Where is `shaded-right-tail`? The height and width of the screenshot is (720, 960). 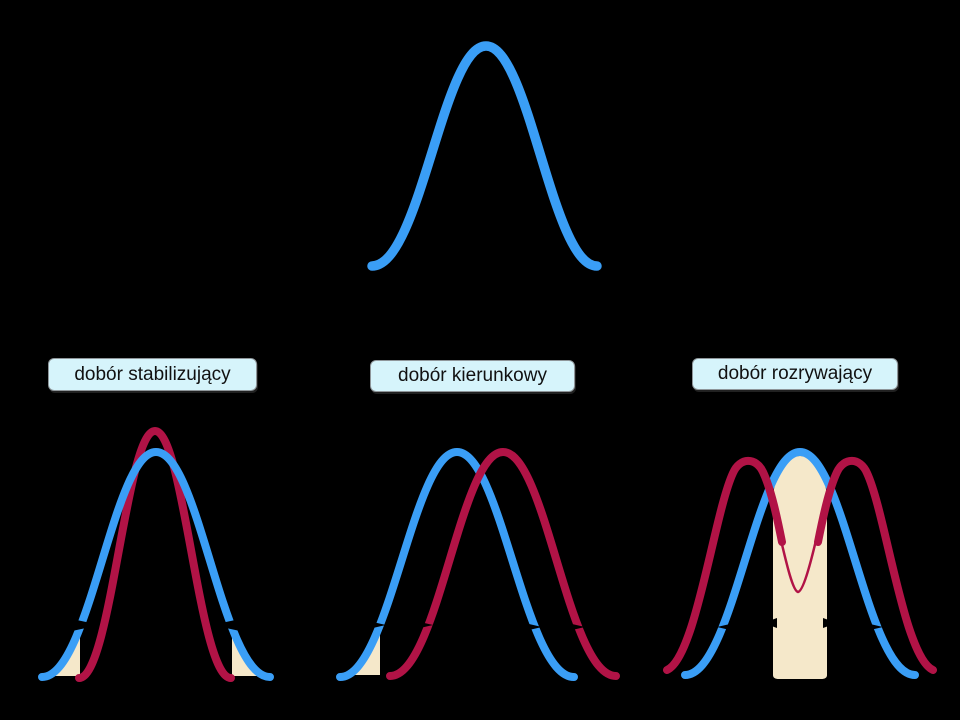
shaded-right-tail is located at coordinates (249, 651).